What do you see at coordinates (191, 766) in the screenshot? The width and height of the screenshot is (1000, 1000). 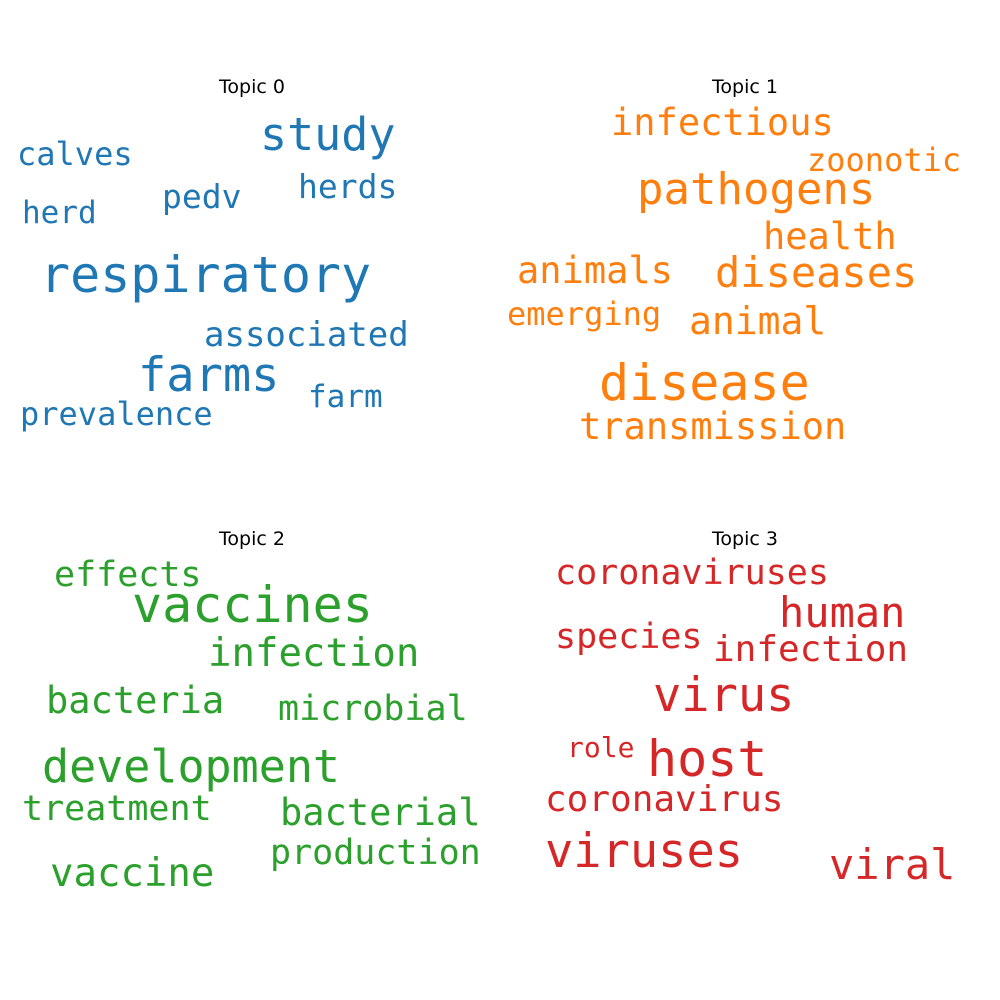 I see `word: development` at bounding box center [191, 766].